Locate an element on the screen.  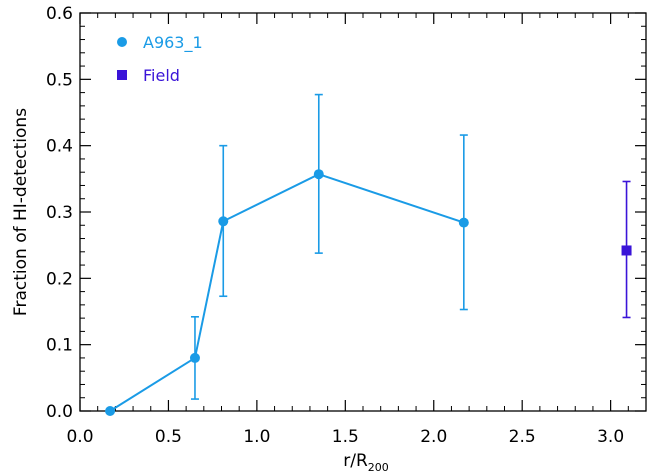
x-axis-title-subscript: 200 is located at coordinates (378, 467).